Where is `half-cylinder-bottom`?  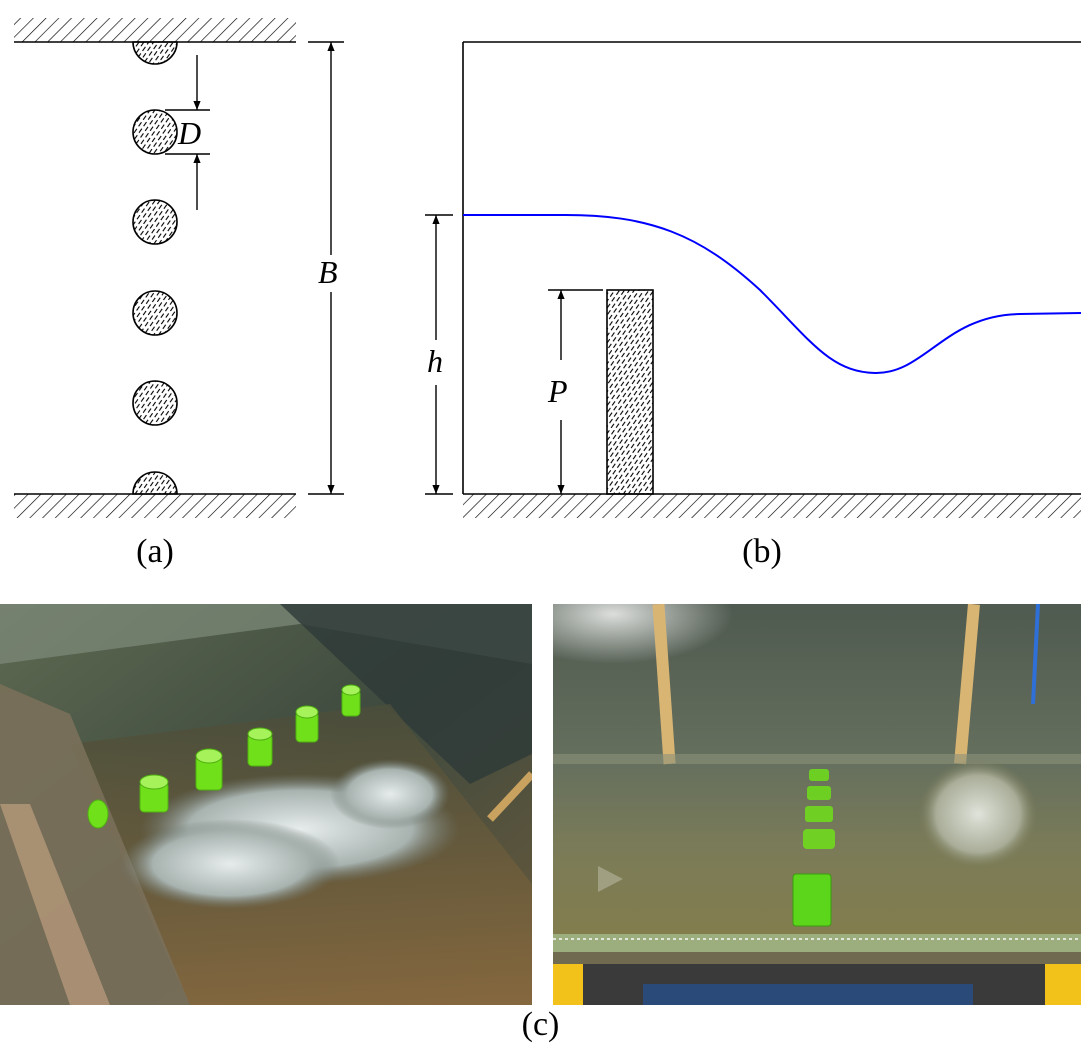
half-cylinder-bottom is located at coordinates (155, 483).